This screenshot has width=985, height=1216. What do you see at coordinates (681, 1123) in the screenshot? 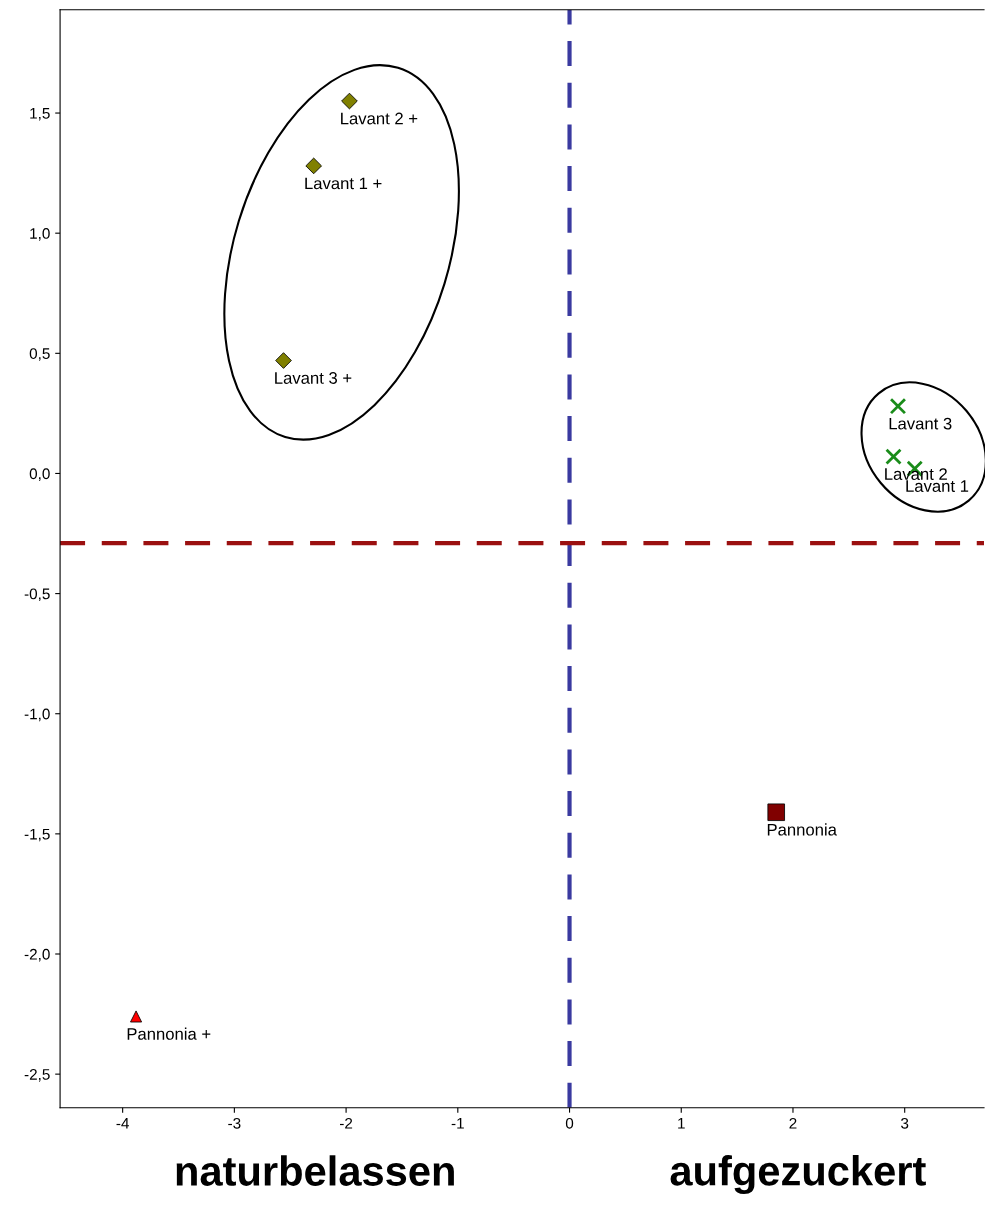
I see `x-tick-label: 1` at bounding box center [681, 1123].